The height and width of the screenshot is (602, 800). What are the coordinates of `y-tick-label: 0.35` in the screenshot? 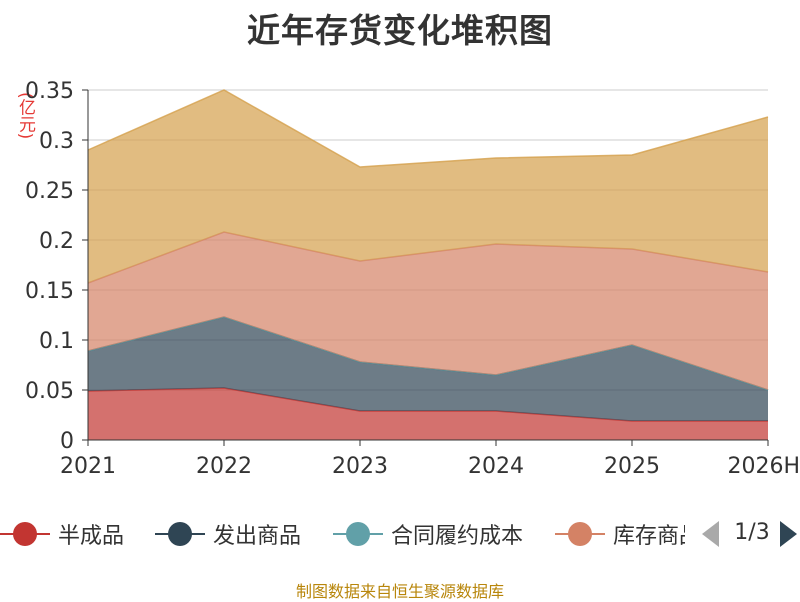 It's located at (49, 91).